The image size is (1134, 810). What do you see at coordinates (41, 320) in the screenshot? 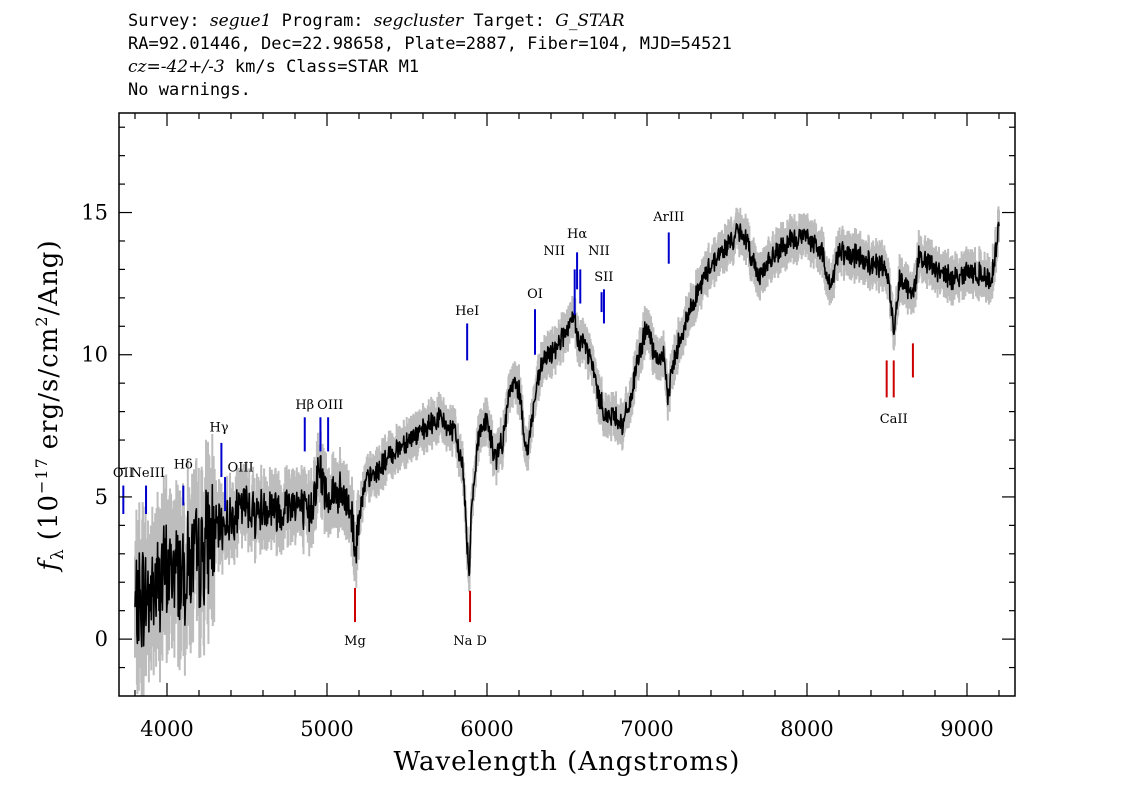
I see `y-title-exp2: 2` at bounding box center [41, 320].